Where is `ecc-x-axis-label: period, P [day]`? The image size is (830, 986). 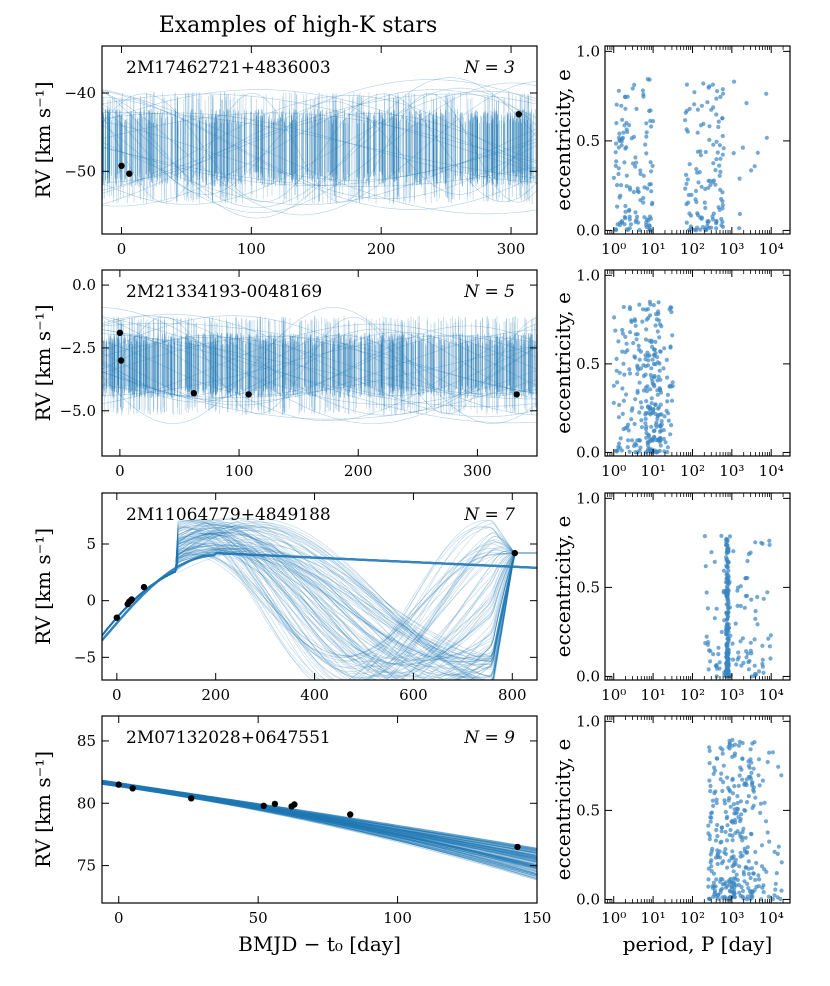
ecc-x-axis-label: period, P [day] is located at coordinates (698, 944).